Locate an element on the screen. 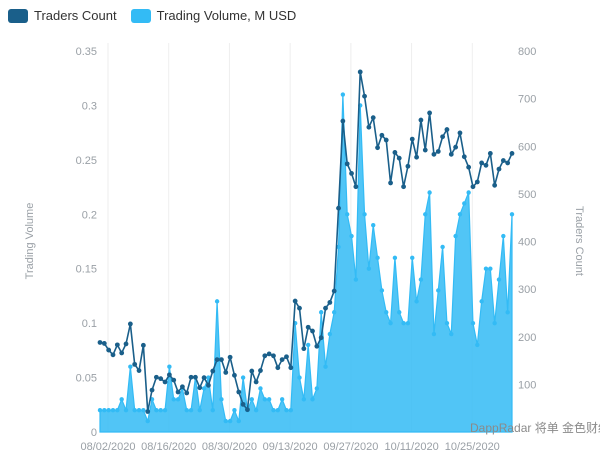 This screenshot has height=456, width=600. legend-item-trading-volume: Trading Volume, M USD is located at coordinates (213, 15).